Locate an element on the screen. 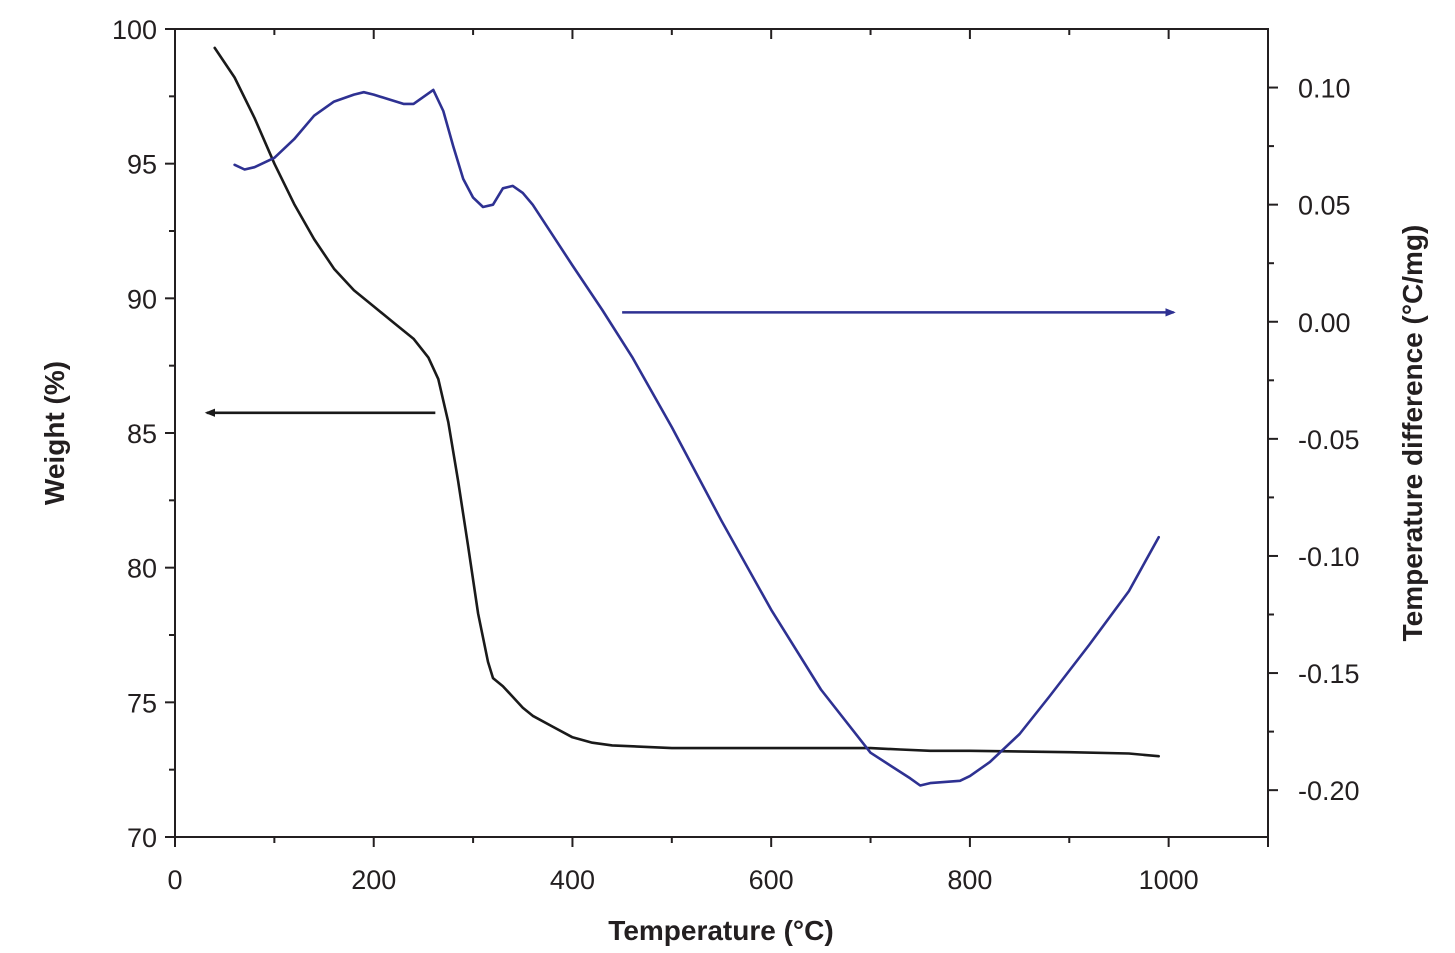  left-y-tick-label: 70 is located at coordinates (142, 838).